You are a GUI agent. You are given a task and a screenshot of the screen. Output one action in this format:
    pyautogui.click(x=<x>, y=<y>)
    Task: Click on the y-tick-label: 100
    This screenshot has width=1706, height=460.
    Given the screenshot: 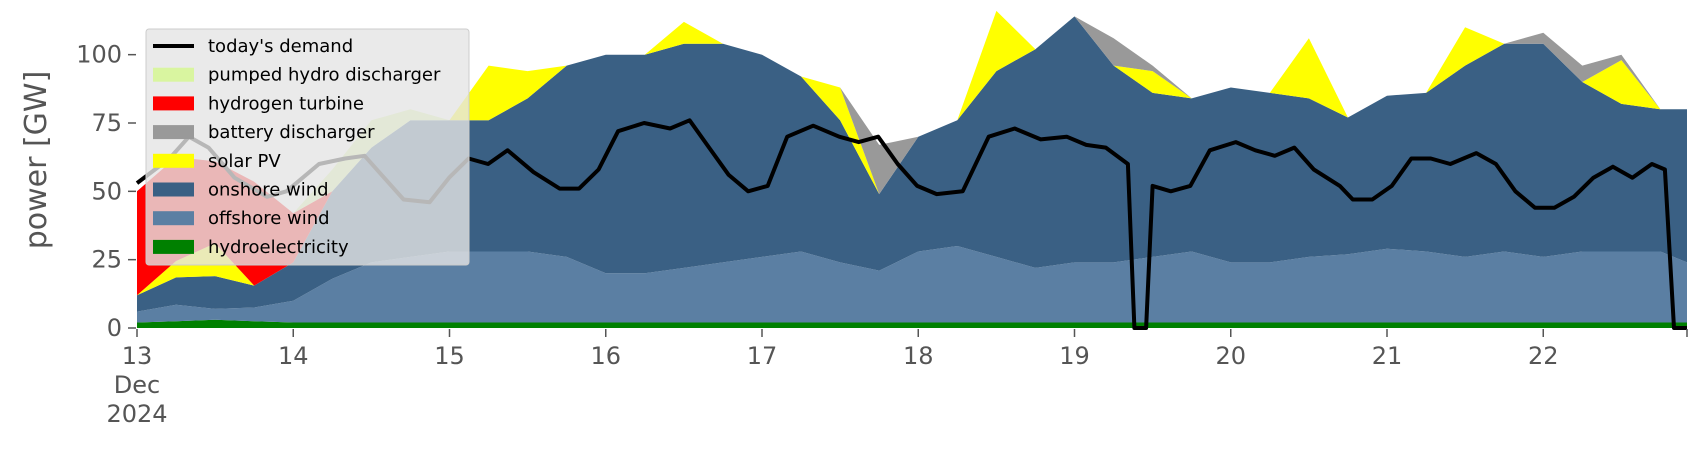 What is the action you would take?
    pyautogui.click(x=99, y=55)
    